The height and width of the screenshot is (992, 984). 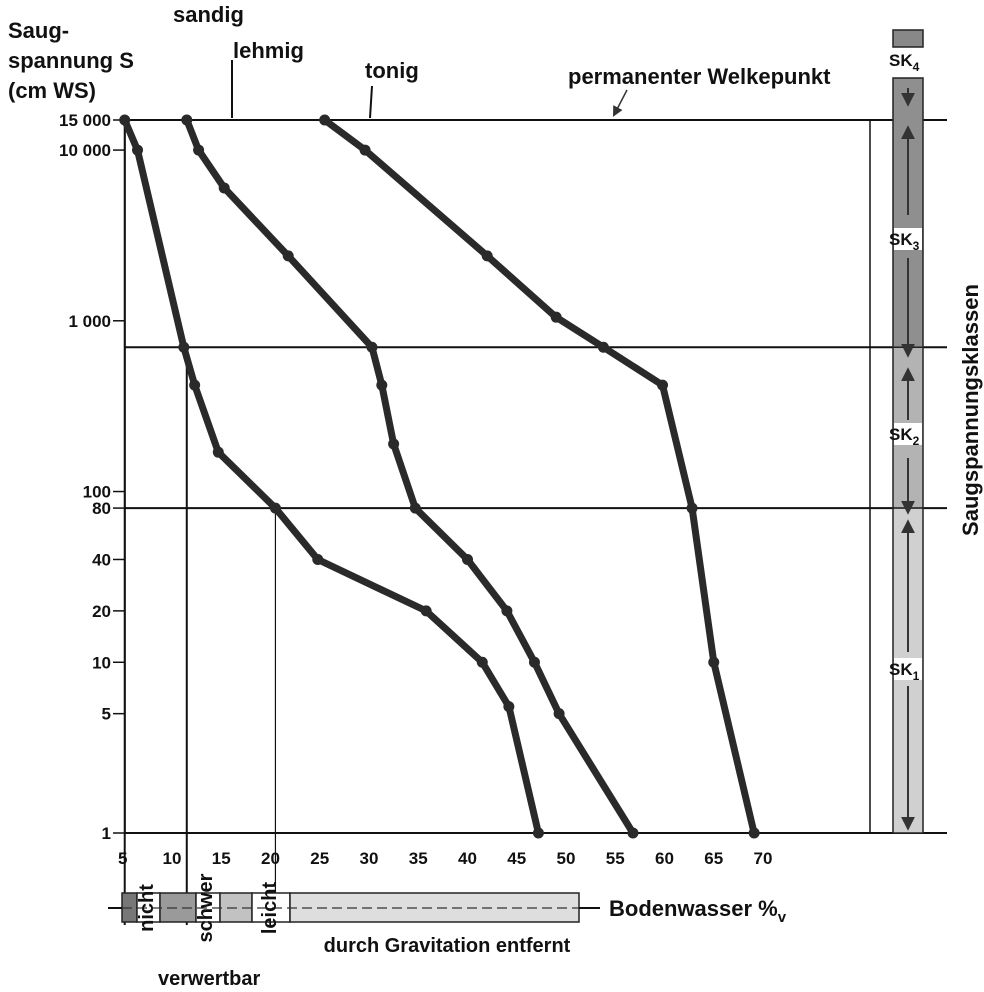 What do you see at coordinates (970, 410) in the screenshot?
I see `right-axis-label: Saugspannungsklassen` at bounding box center [970, 410].